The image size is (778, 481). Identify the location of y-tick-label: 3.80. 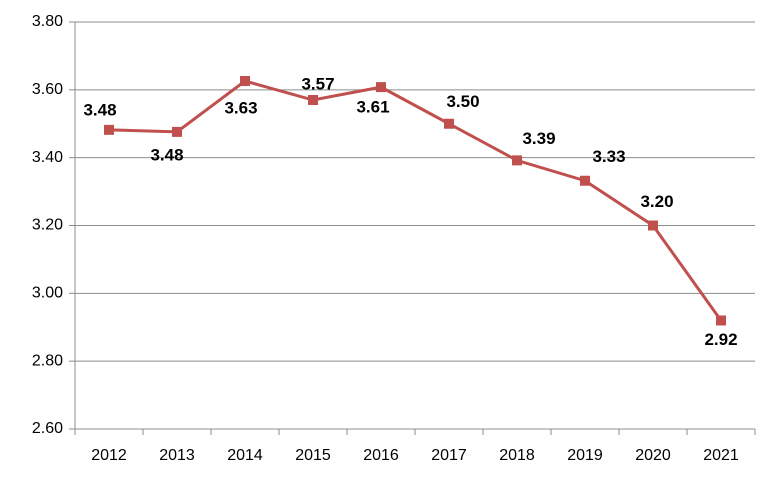
(47, 21).